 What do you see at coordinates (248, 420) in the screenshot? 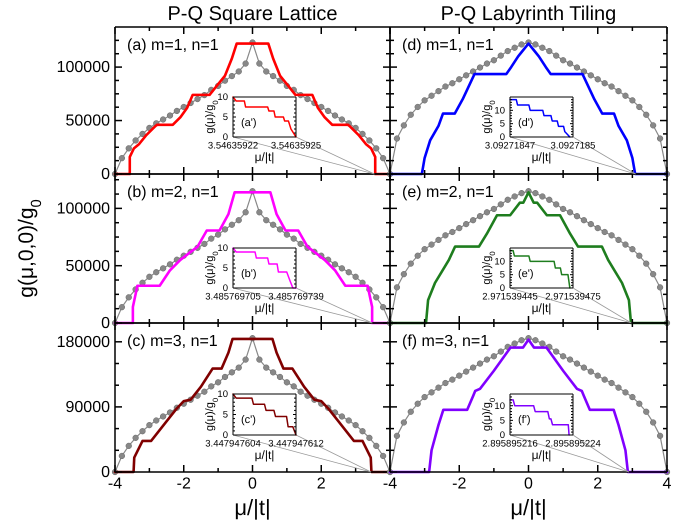
I see `annotation: (c')` at bounding box center [248, 420].